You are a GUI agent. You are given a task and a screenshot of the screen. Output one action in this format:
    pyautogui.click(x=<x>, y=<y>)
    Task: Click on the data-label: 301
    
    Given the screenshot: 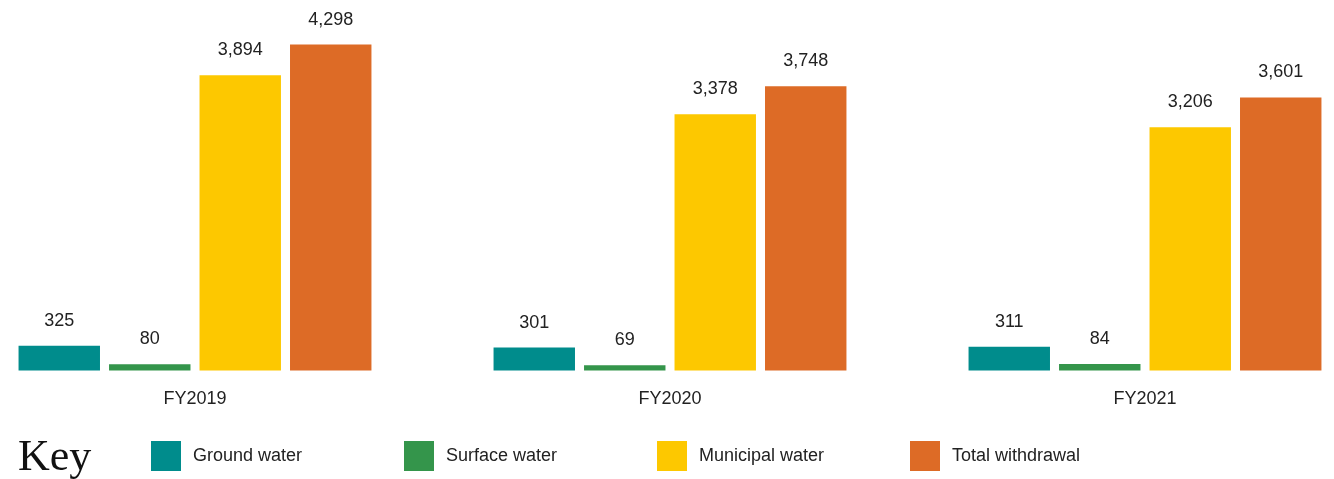 What is the action you would take?
    pyautogui.click(x=534, y=321)
    